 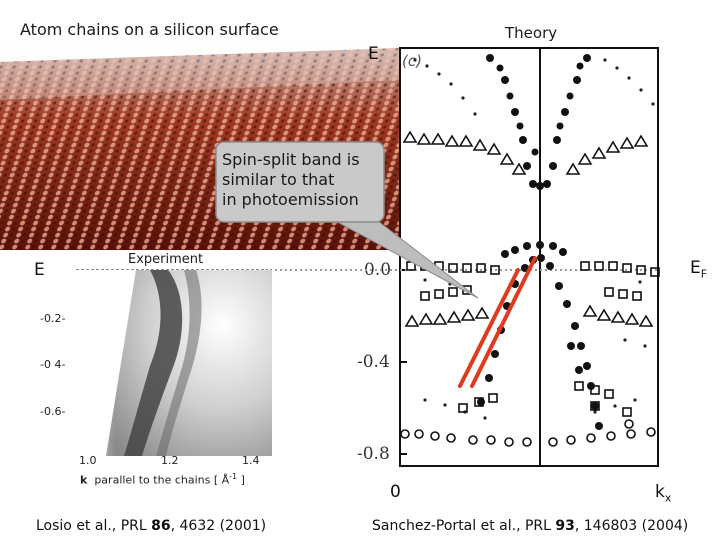 I want to click on exp-xtick-0: 1.0, so click(x=88, y=460).